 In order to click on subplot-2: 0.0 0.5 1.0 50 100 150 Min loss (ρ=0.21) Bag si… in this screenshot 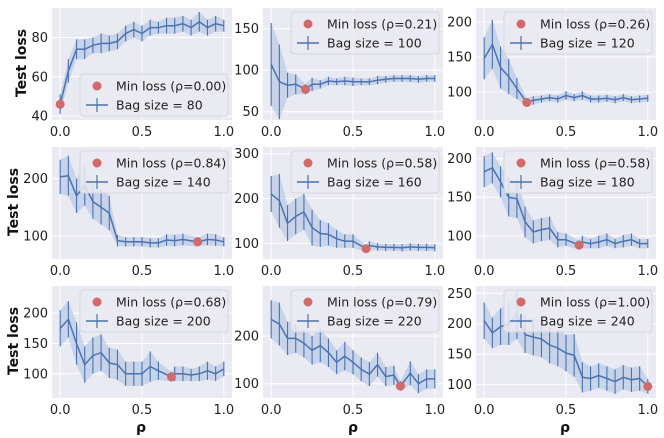, I will do `click(339, 74)`.